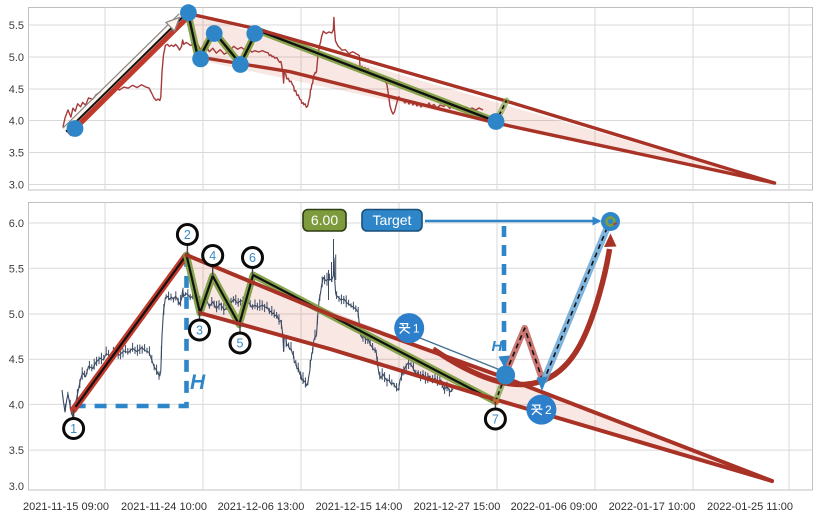 This screenshot has width=816, height=525. I want to click on svg-text: 2021-12-15 14:00, so click(359, 507).